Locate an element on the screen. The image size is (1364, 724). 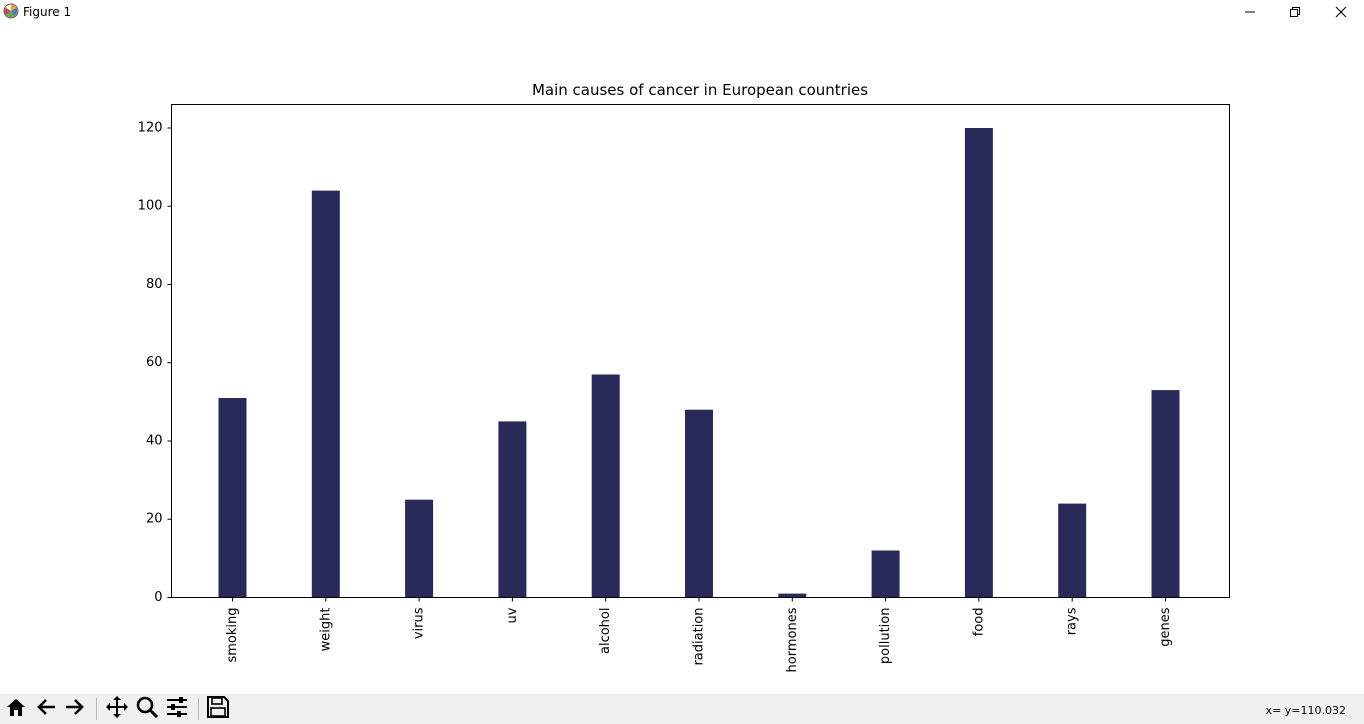
bar-hormones is located at coordinates (792, 595).